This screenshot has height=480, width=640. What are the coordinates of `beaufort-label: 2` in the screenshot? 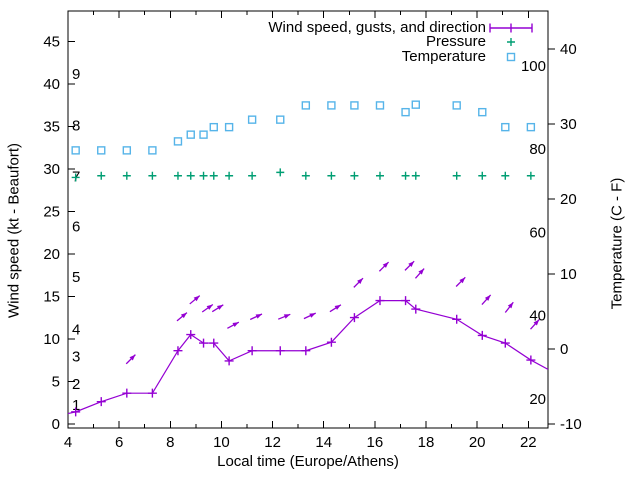 It's located at (76, 384).